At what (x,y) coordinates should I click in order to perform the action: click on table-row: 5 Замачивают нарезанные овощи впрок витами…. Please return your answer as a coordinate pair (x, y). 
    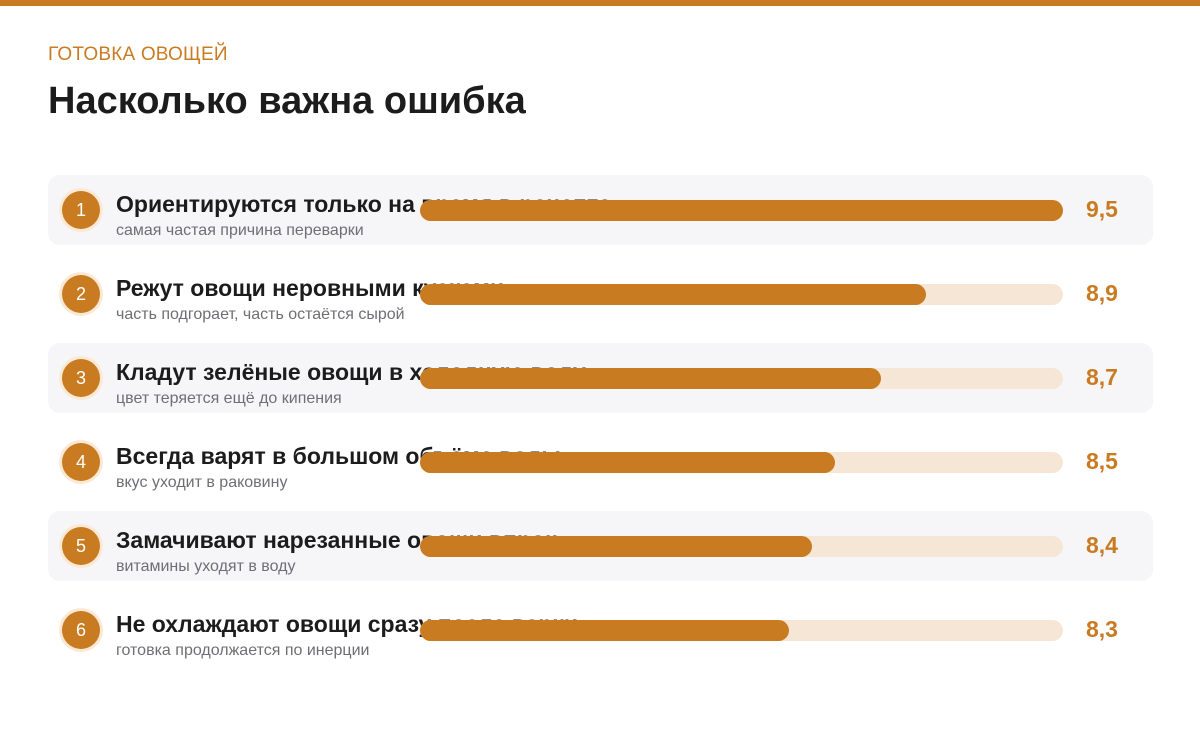
    Looking at the image, I should click on (600, 546).